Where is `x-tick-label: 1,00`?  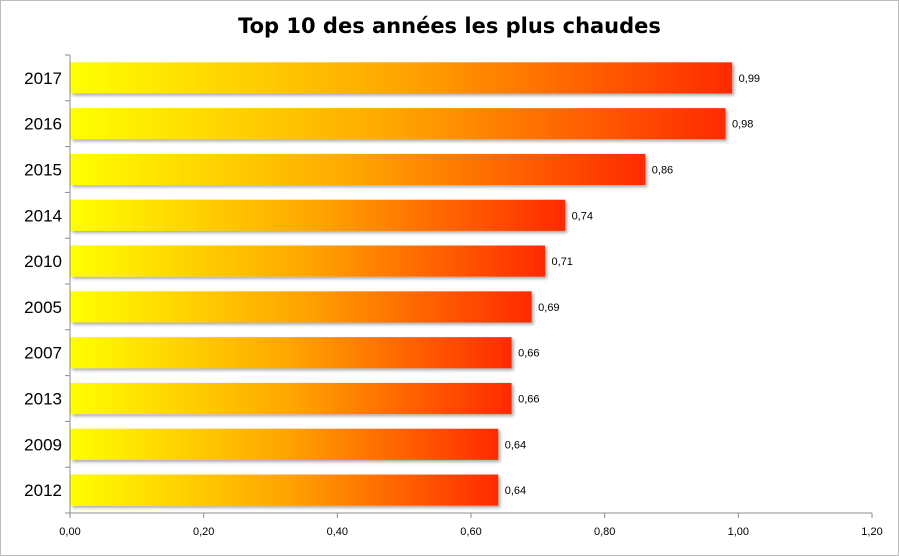
x-tick-label: 1,00 is located at coordinates (738, 532).